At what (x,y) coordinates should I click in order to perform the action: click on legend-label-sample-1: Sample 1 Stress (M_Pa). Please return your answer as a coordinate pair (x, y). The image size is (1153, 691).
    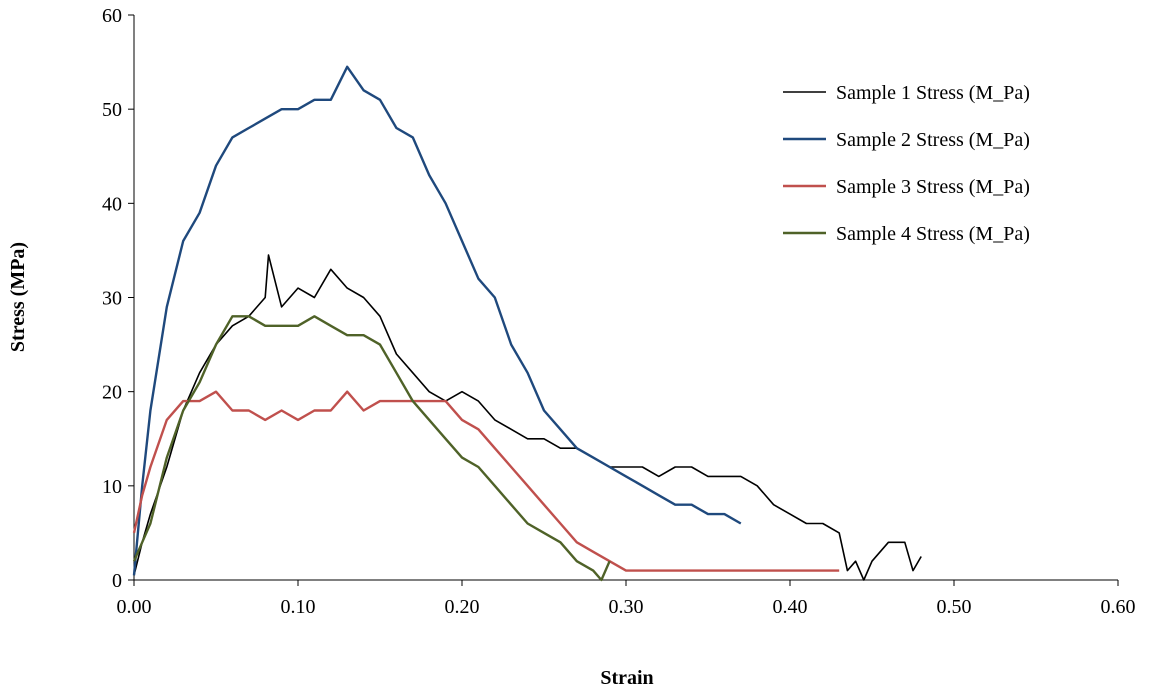
    Looking at the image, I should click on (933, 93).